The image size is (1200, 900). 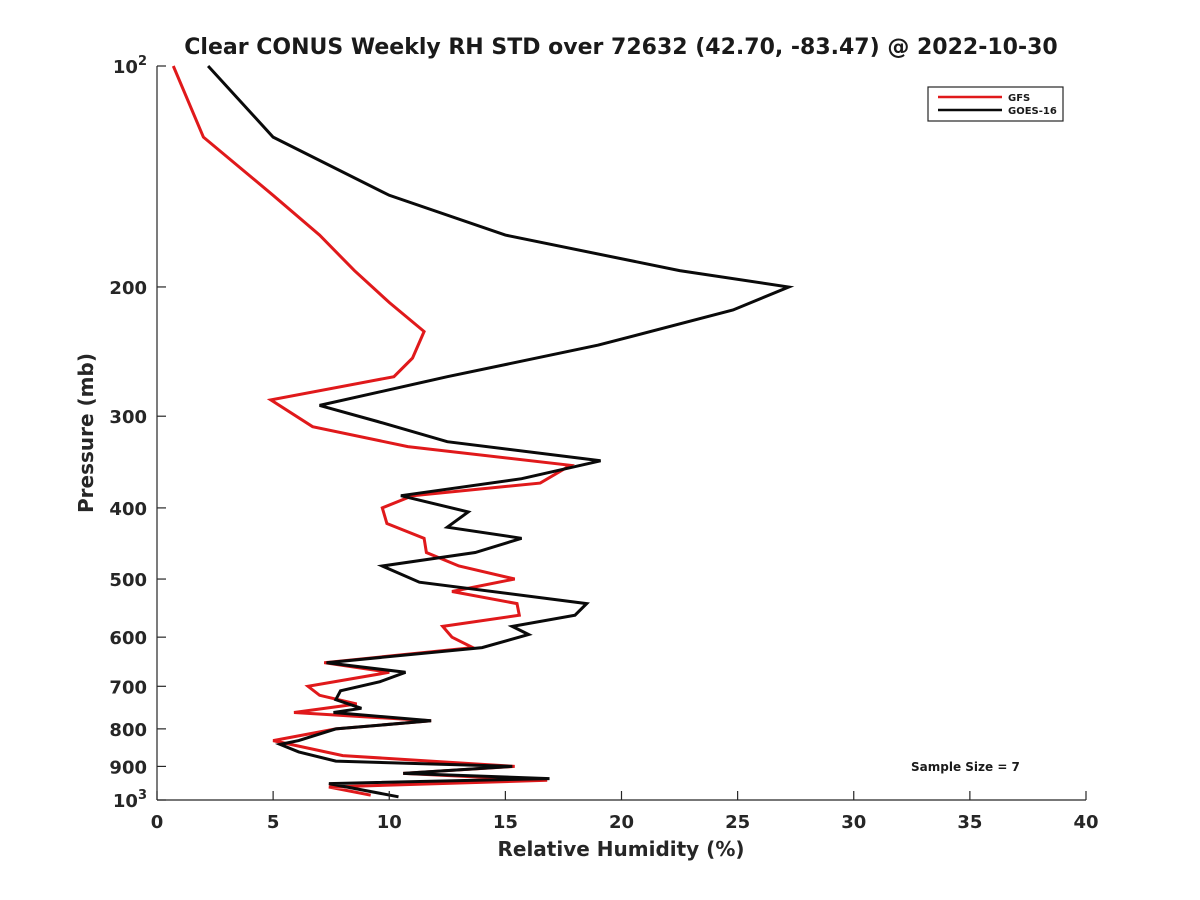 What do you see at coordinates (128, 509) in the screenshot?
I see `y-tick-label: 400` at bounding box center [128, 509].